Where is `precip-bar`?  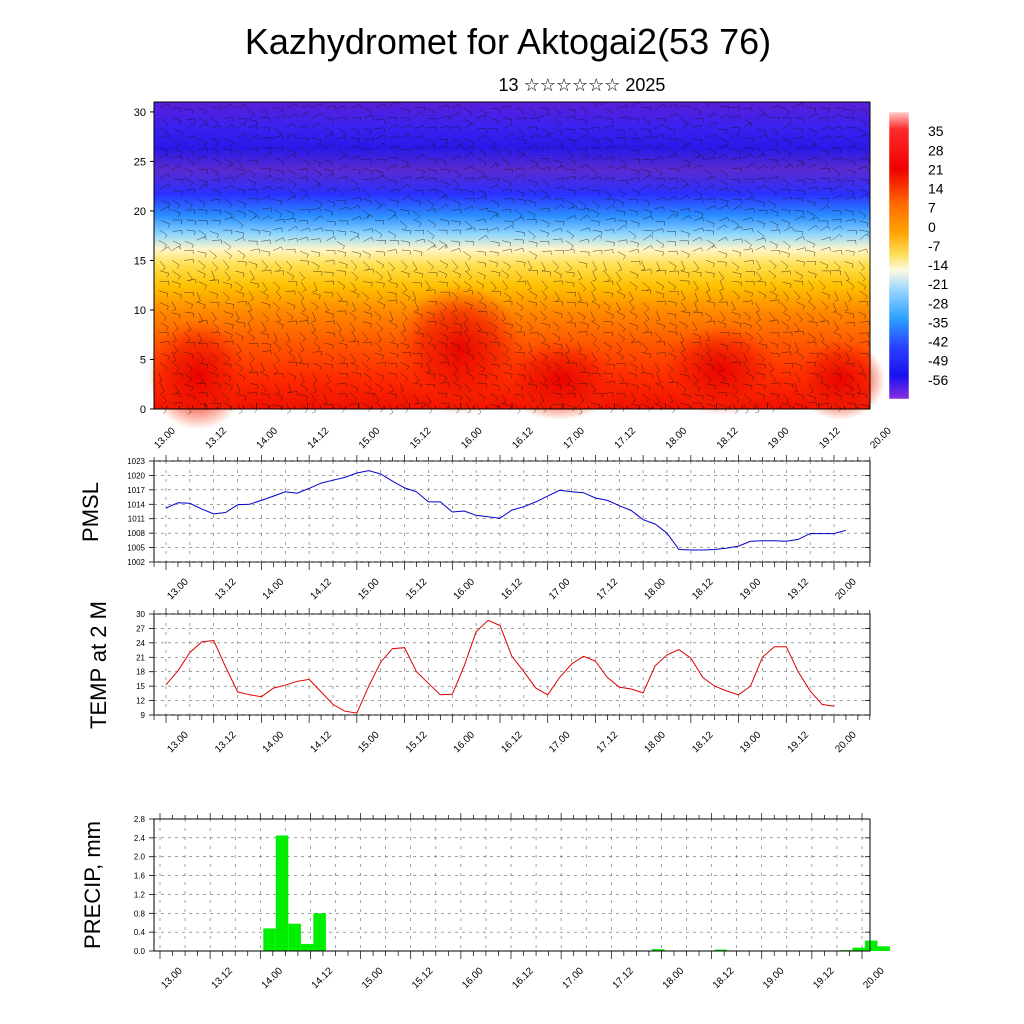 precip-bar is located at coordinates (294, 937).